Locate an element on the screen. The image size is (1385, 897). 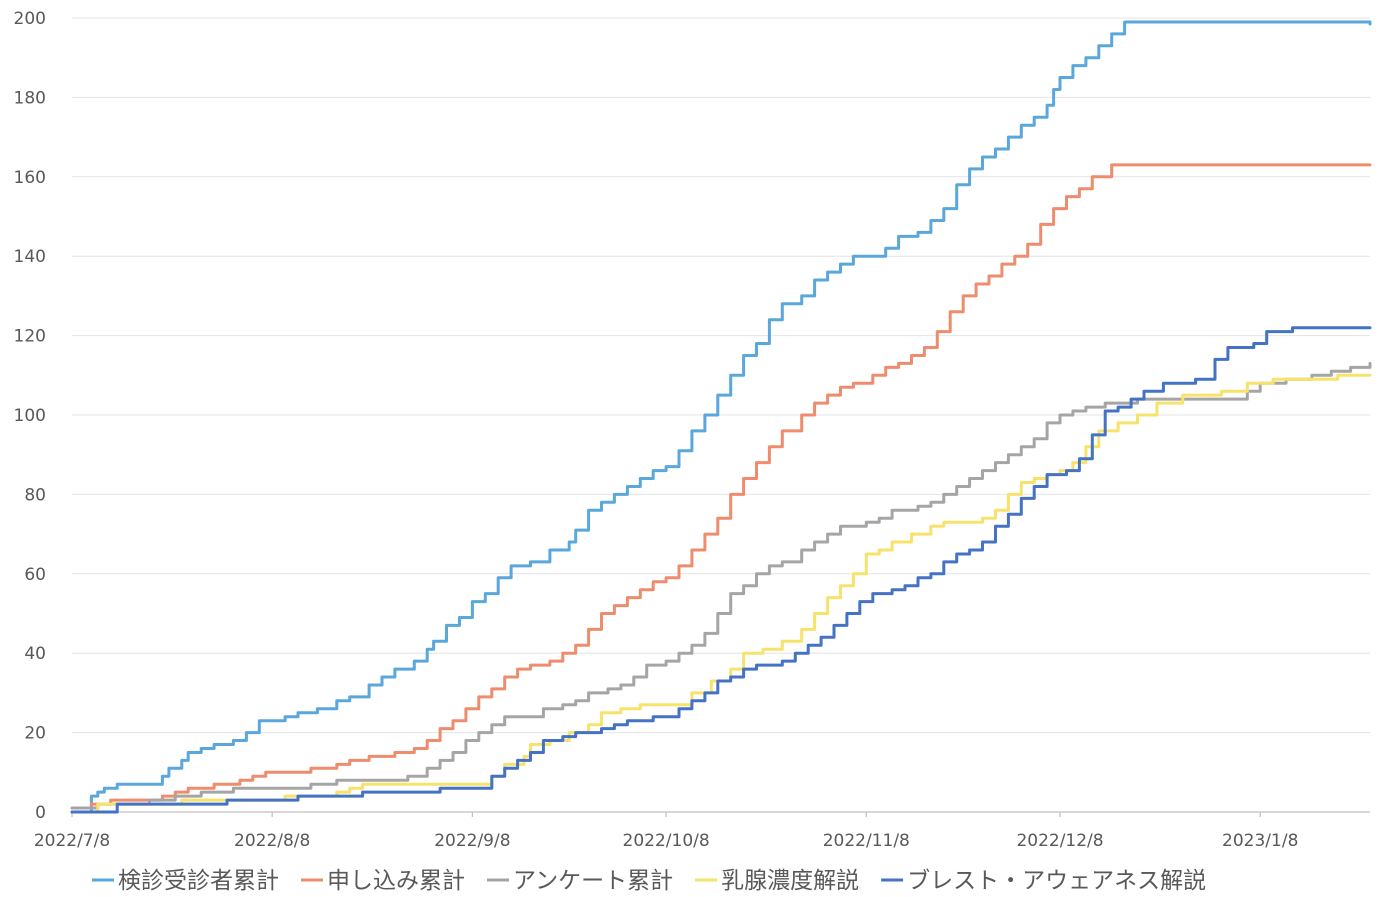
x-tick-label: 2022/9/8 is located at coordinates (472, 841).